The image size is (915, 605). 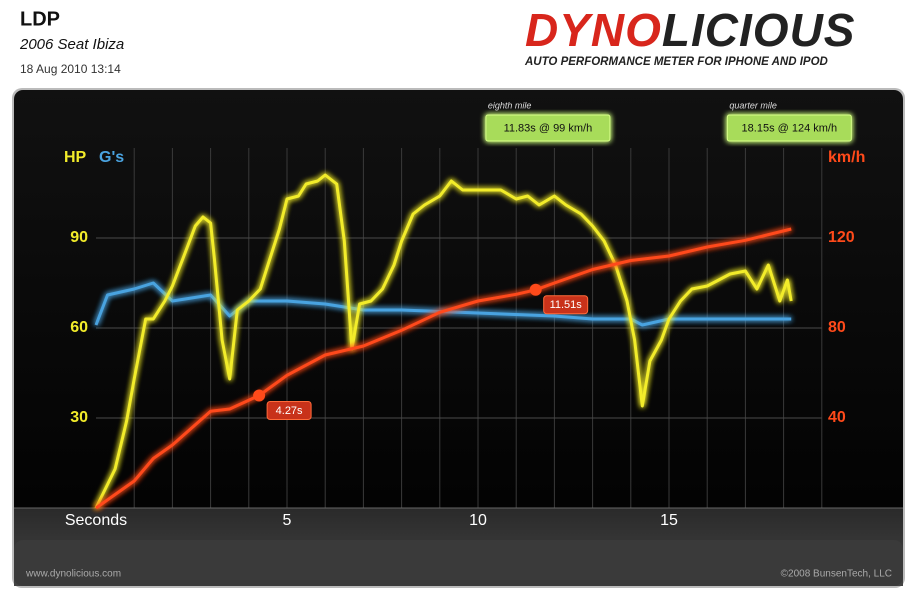 I want to click on milestone-label: 11.83s @ 99 km/h, so click(x=548, y=128).